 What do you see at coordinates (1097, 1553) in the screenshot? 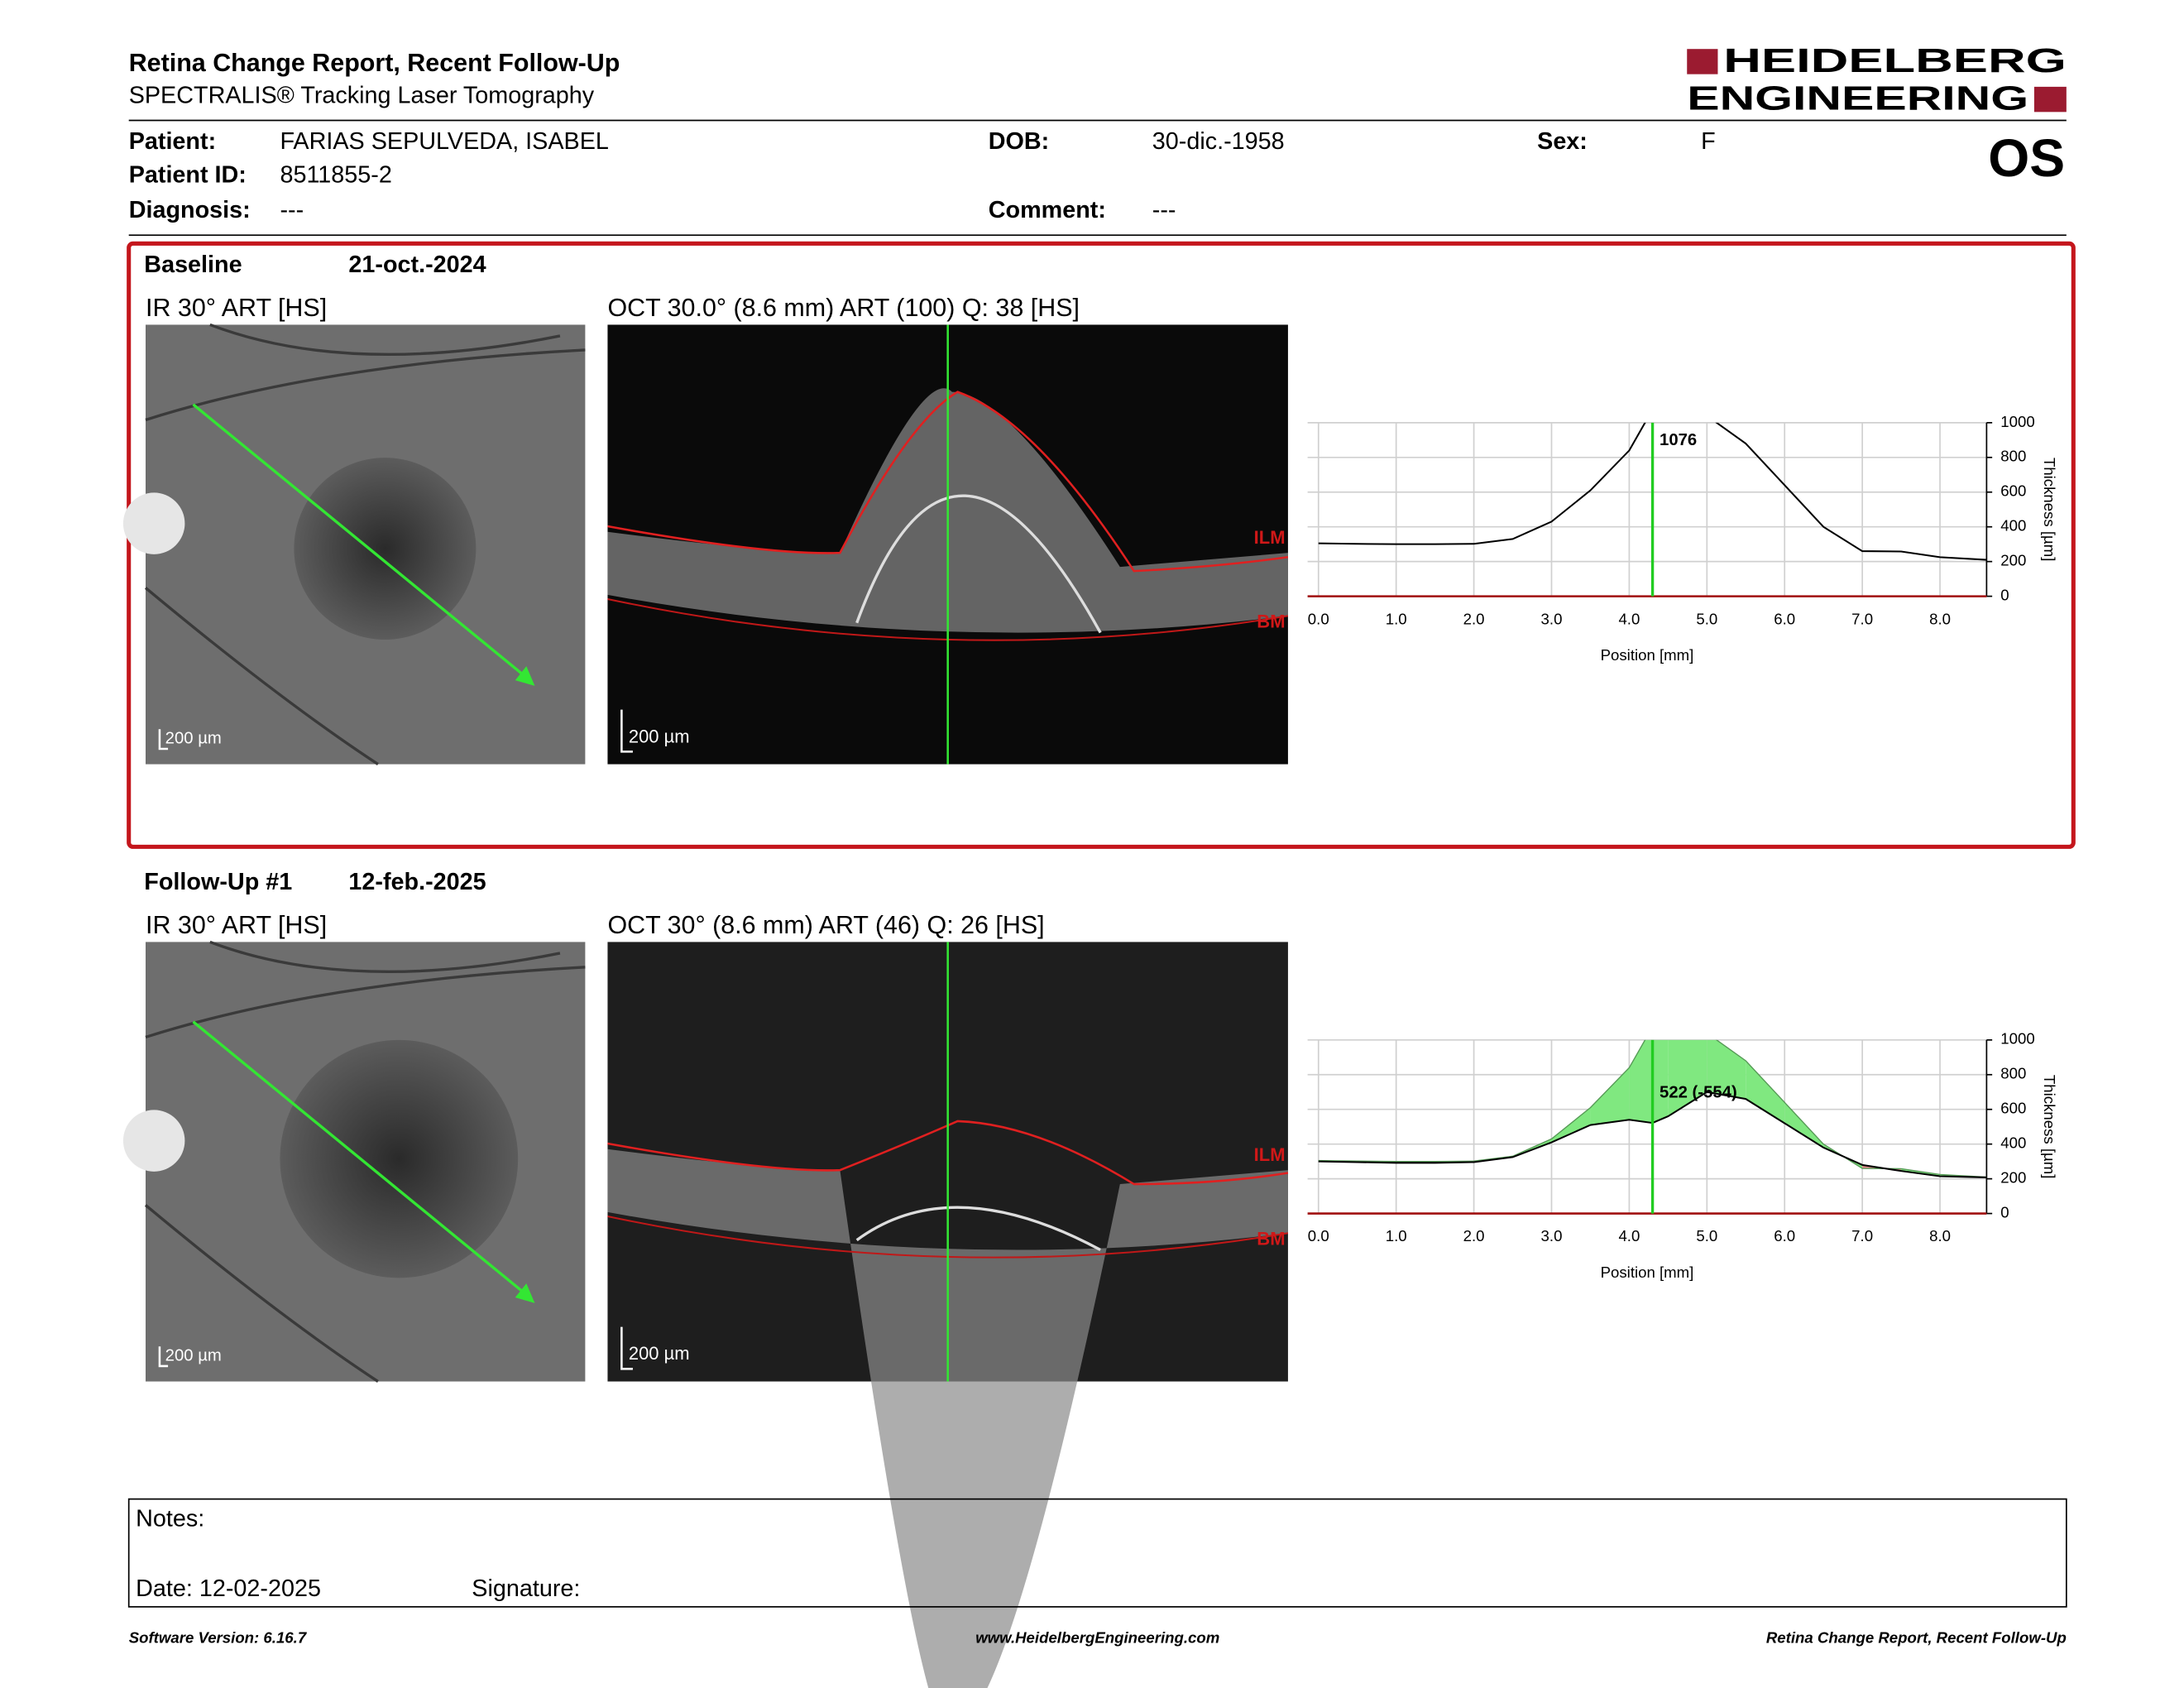
I see `notes-box` at bounding box center [1097, 1553].